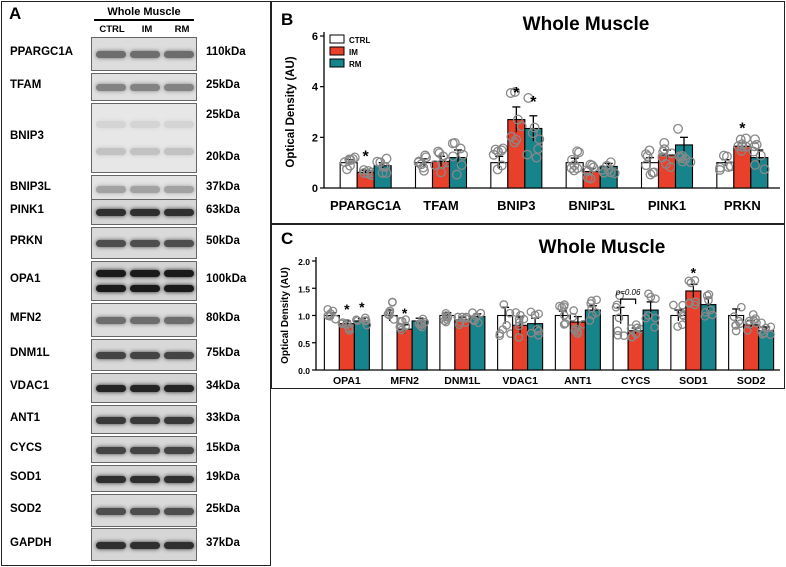 The image size is (786, 567). Describe the element at coordinates (27, 210) in the screenshot. I see `protein-label-pink1: PINK1` at that location.